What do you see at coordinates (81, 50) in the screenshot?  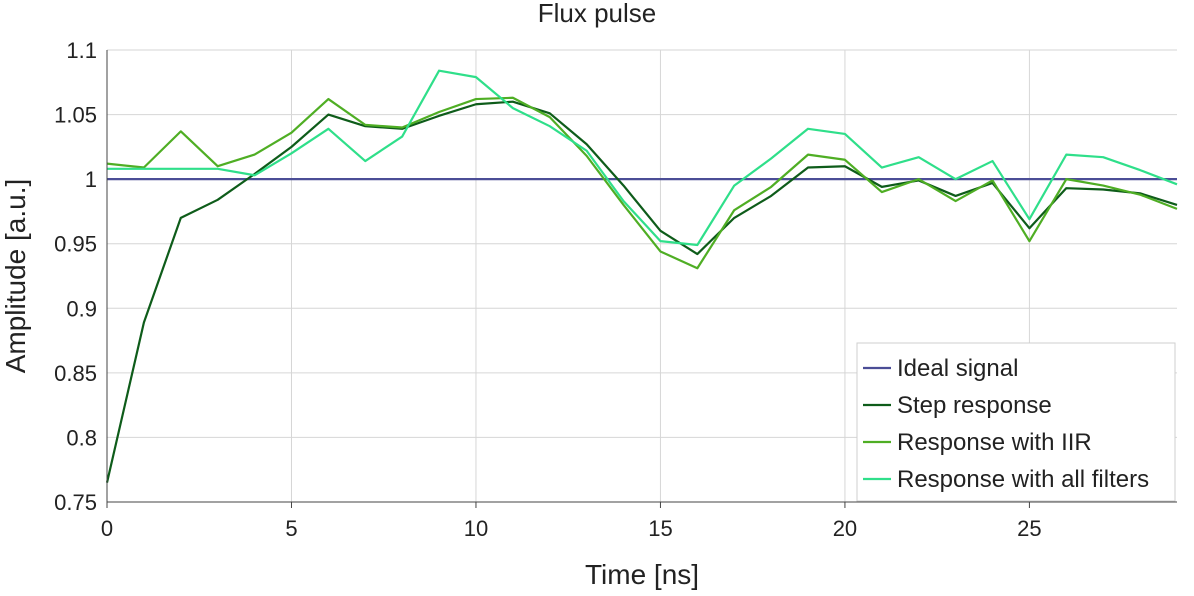 I see `y-tick-label: 1.1` at bounding box center [81, 50].